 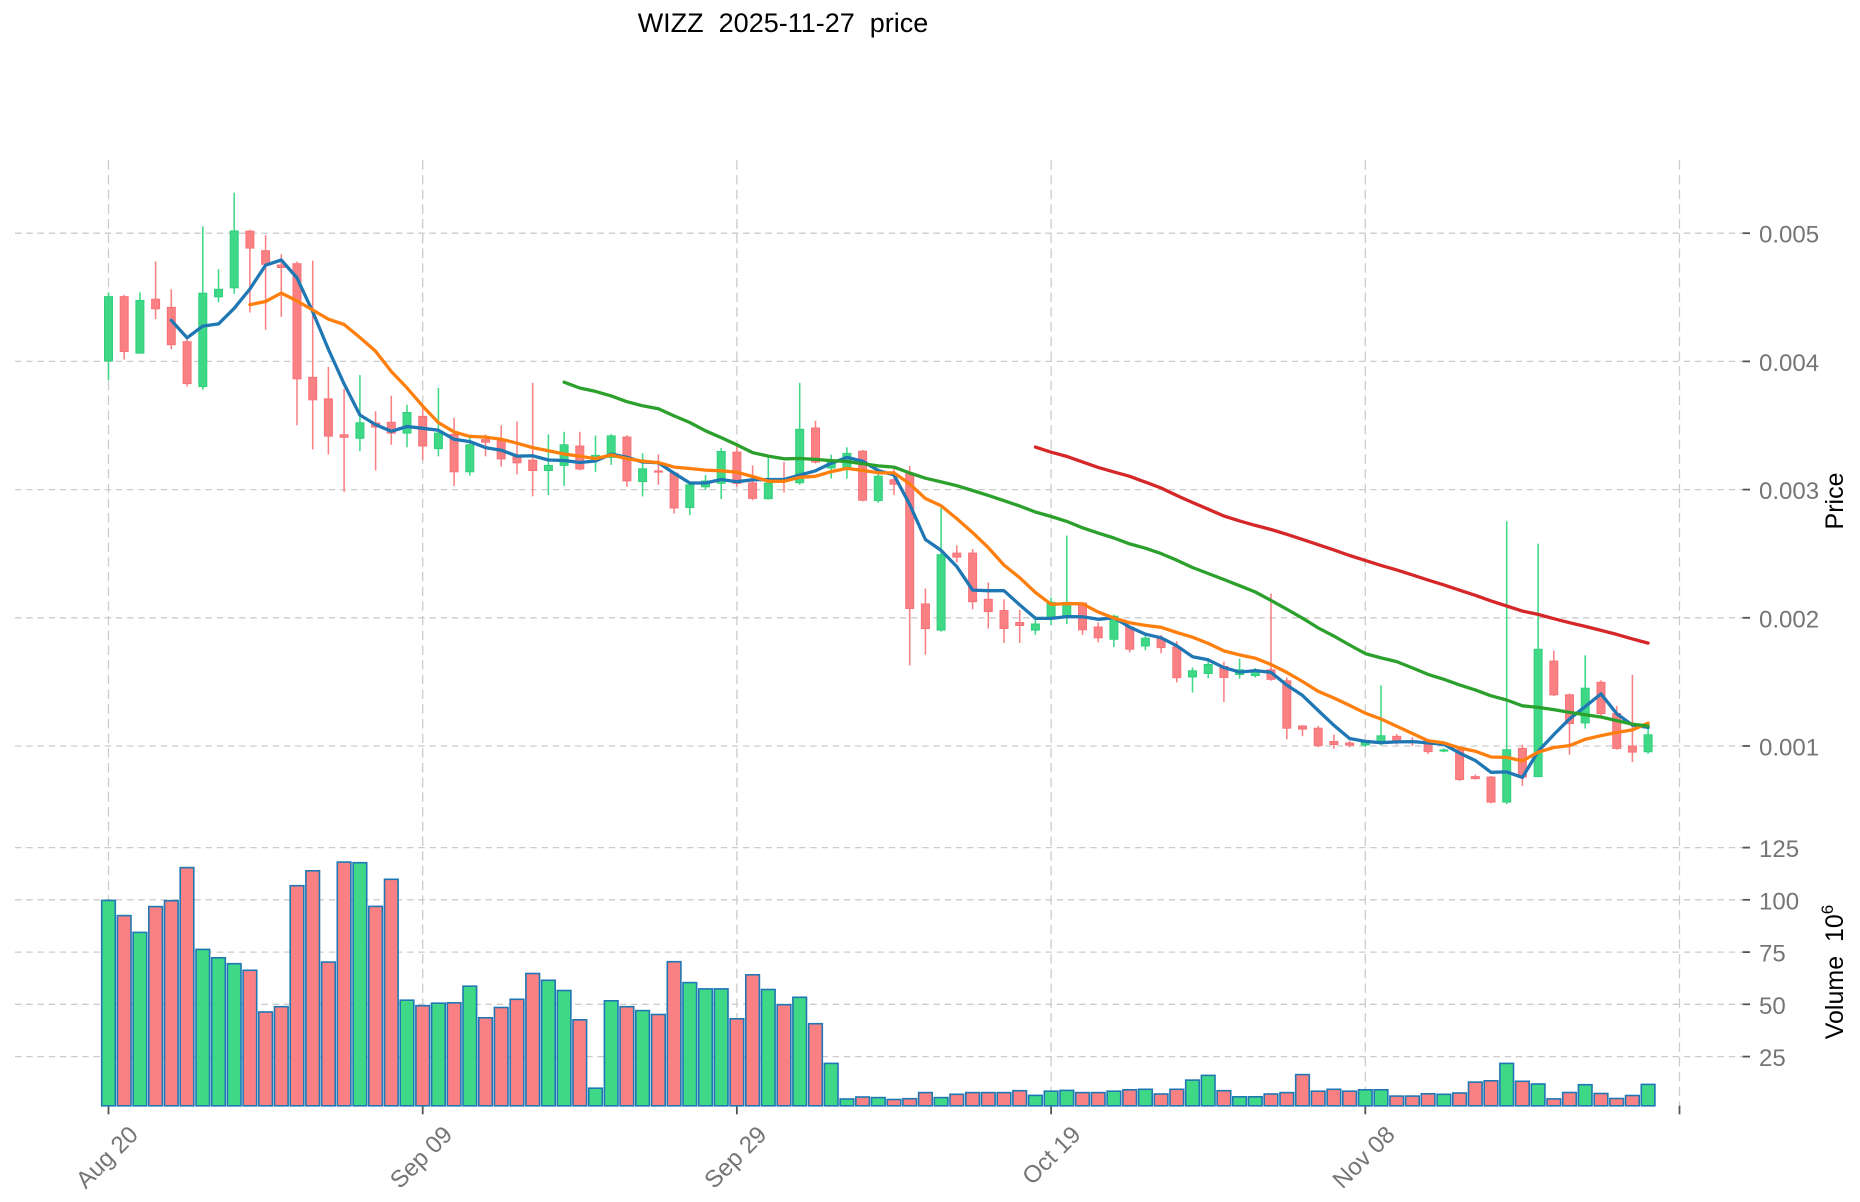 I want to click on svg-text: 50, so click(x=1772, y=1006).